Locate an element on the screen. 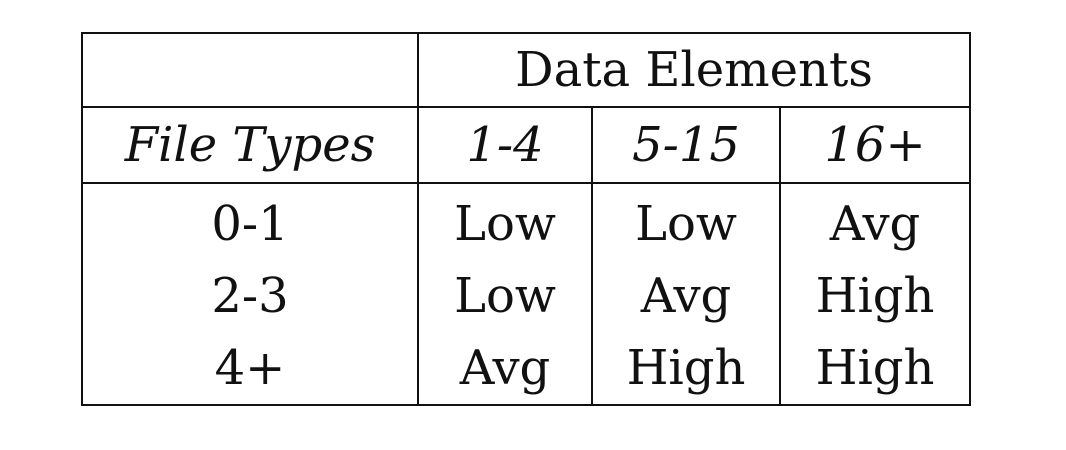  table-row: 2-3 Low Avg High is located at coordinates (526, 296).